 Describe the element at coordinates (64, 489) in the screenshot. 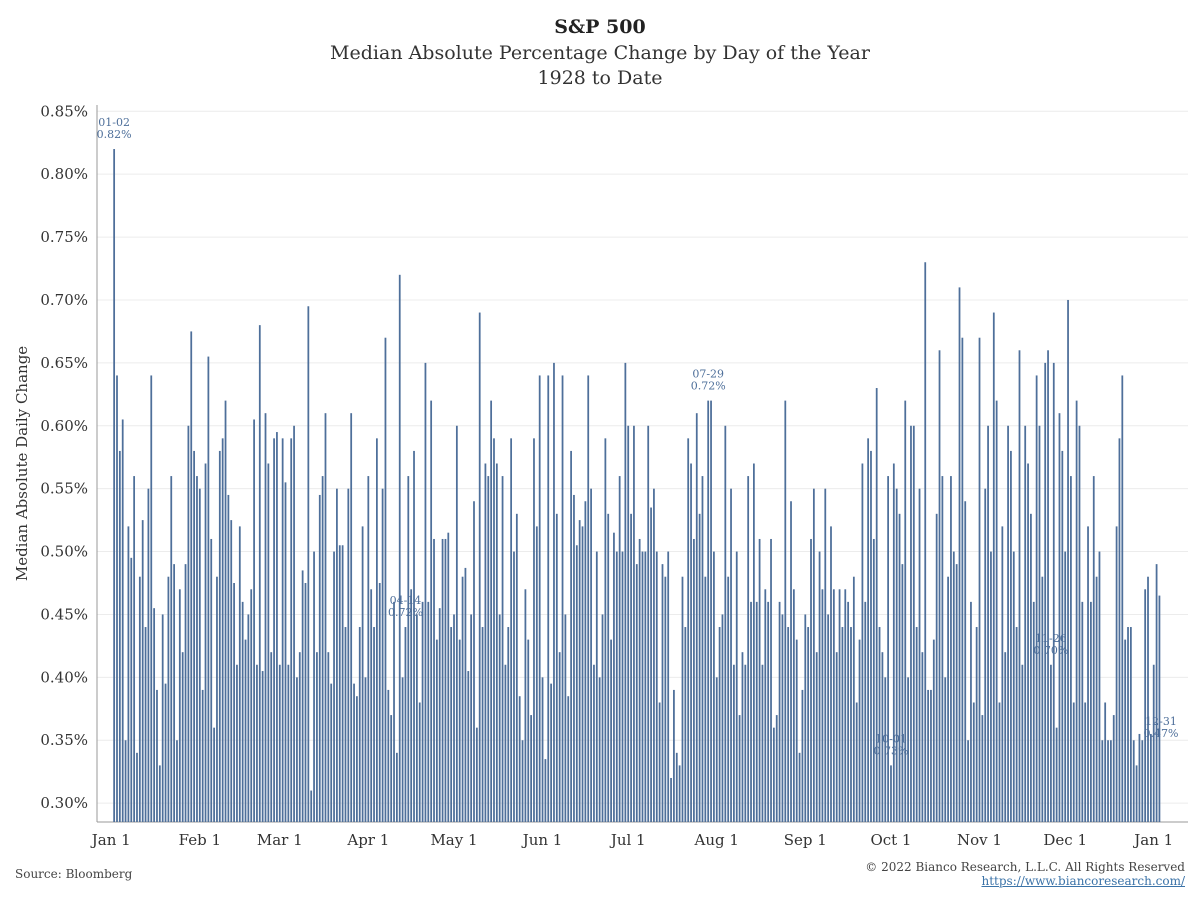

I see `y-tick-label: 0.55%` at that location.